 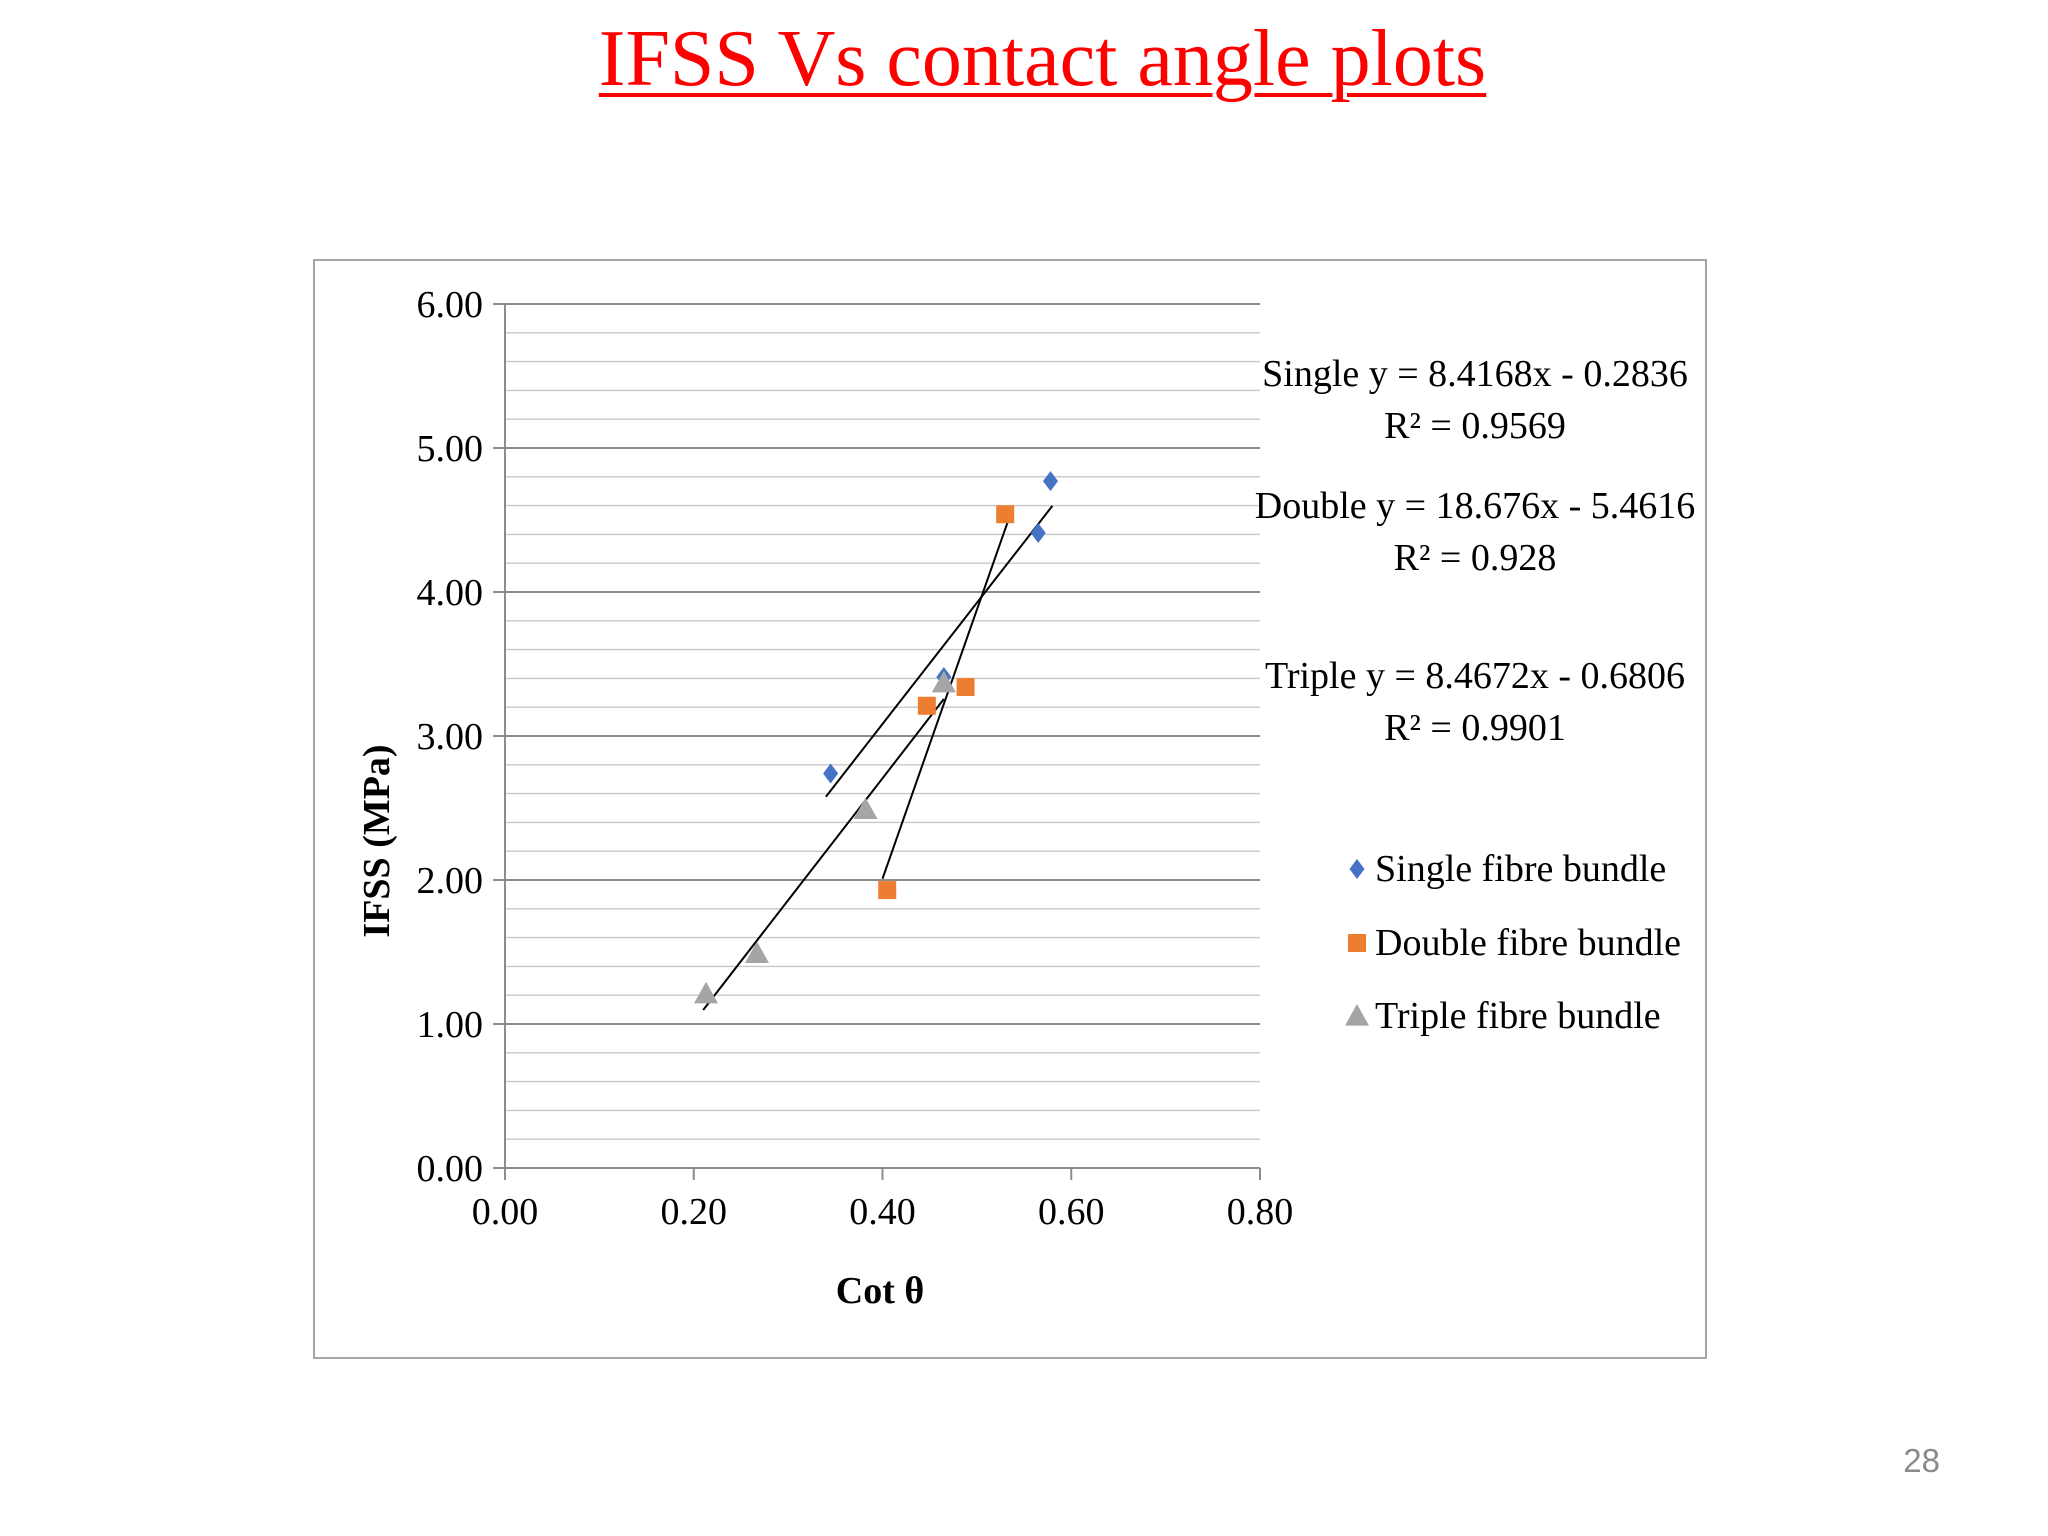 I want to click on x-tick-label: 0.00, so click(x=505, y=1212).